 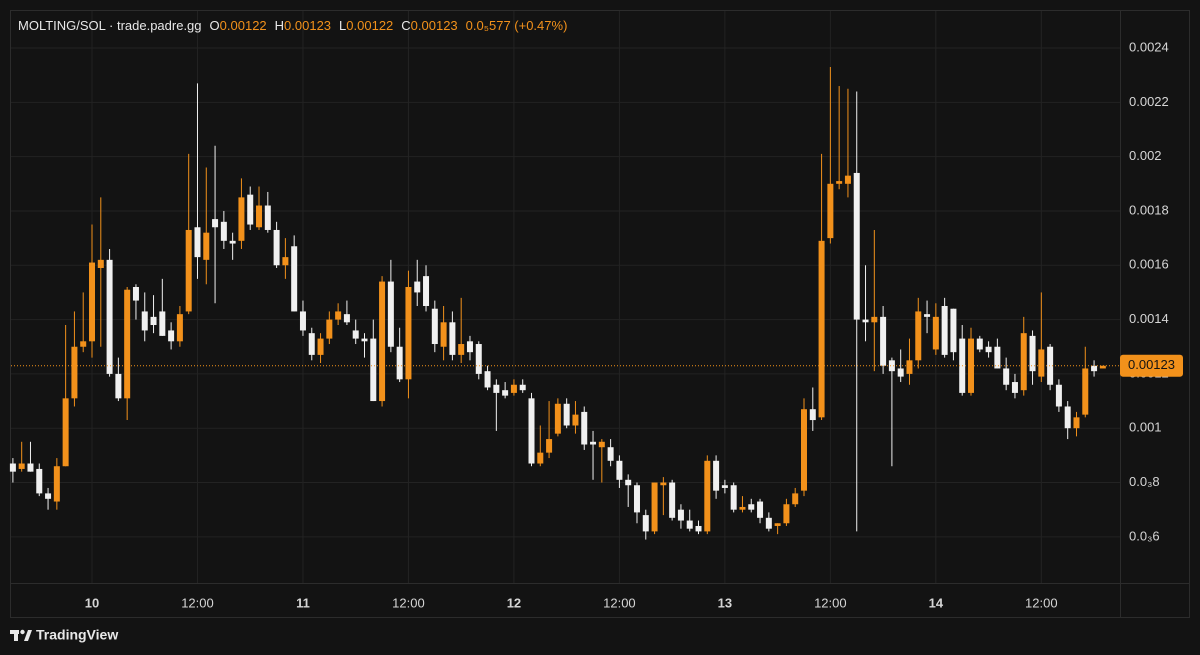 I want to click on x-tick-label: 10, so click(x=92, y=602).